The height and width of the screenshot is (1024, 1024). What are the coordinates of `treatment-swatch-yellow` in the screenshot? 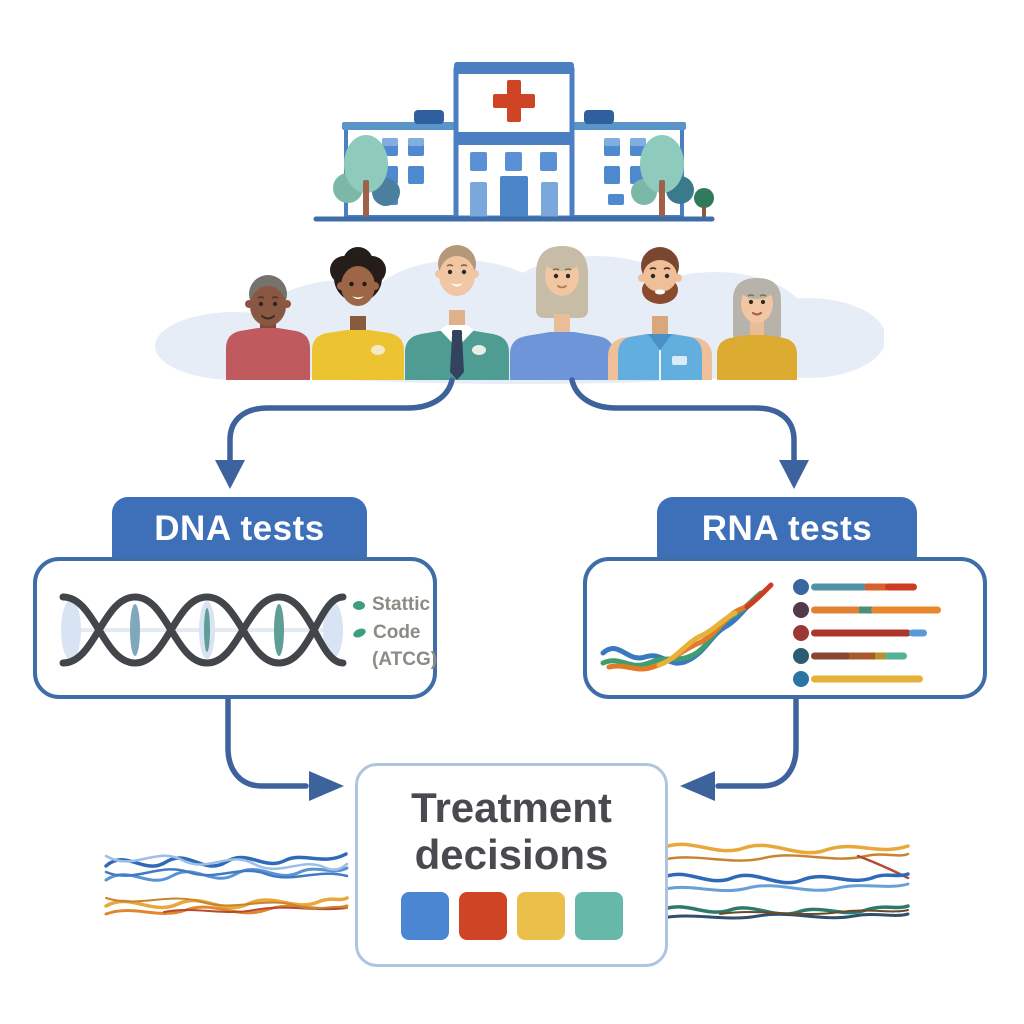 It's located at (540, 916).